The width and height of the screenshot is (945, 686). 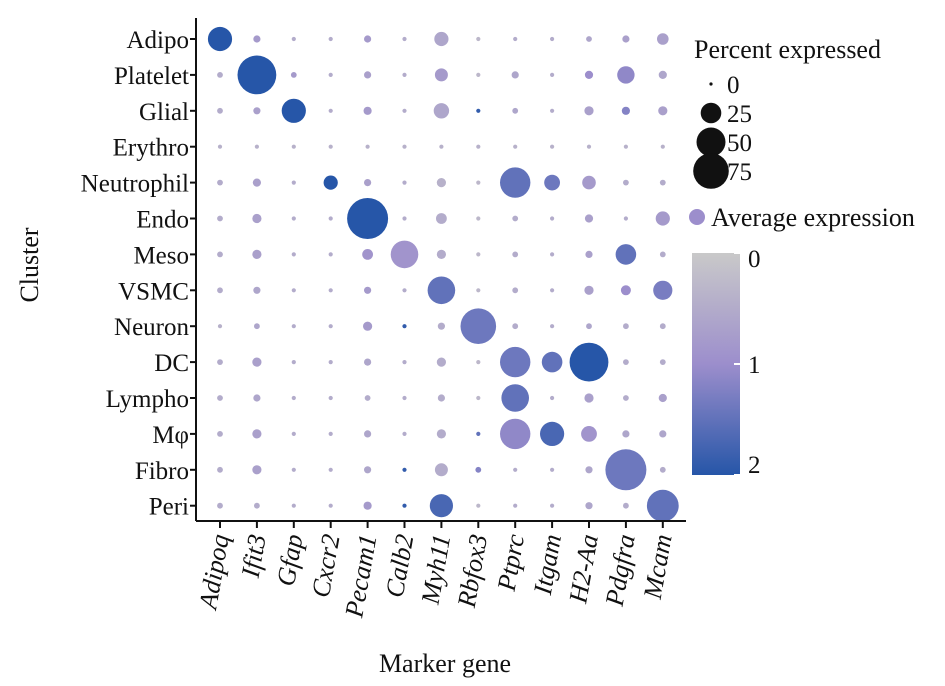 What do you see at coordinates (367, 254) in the screenshot?
I see `dot-meso-pecam1` at bounding box center [367, 254].